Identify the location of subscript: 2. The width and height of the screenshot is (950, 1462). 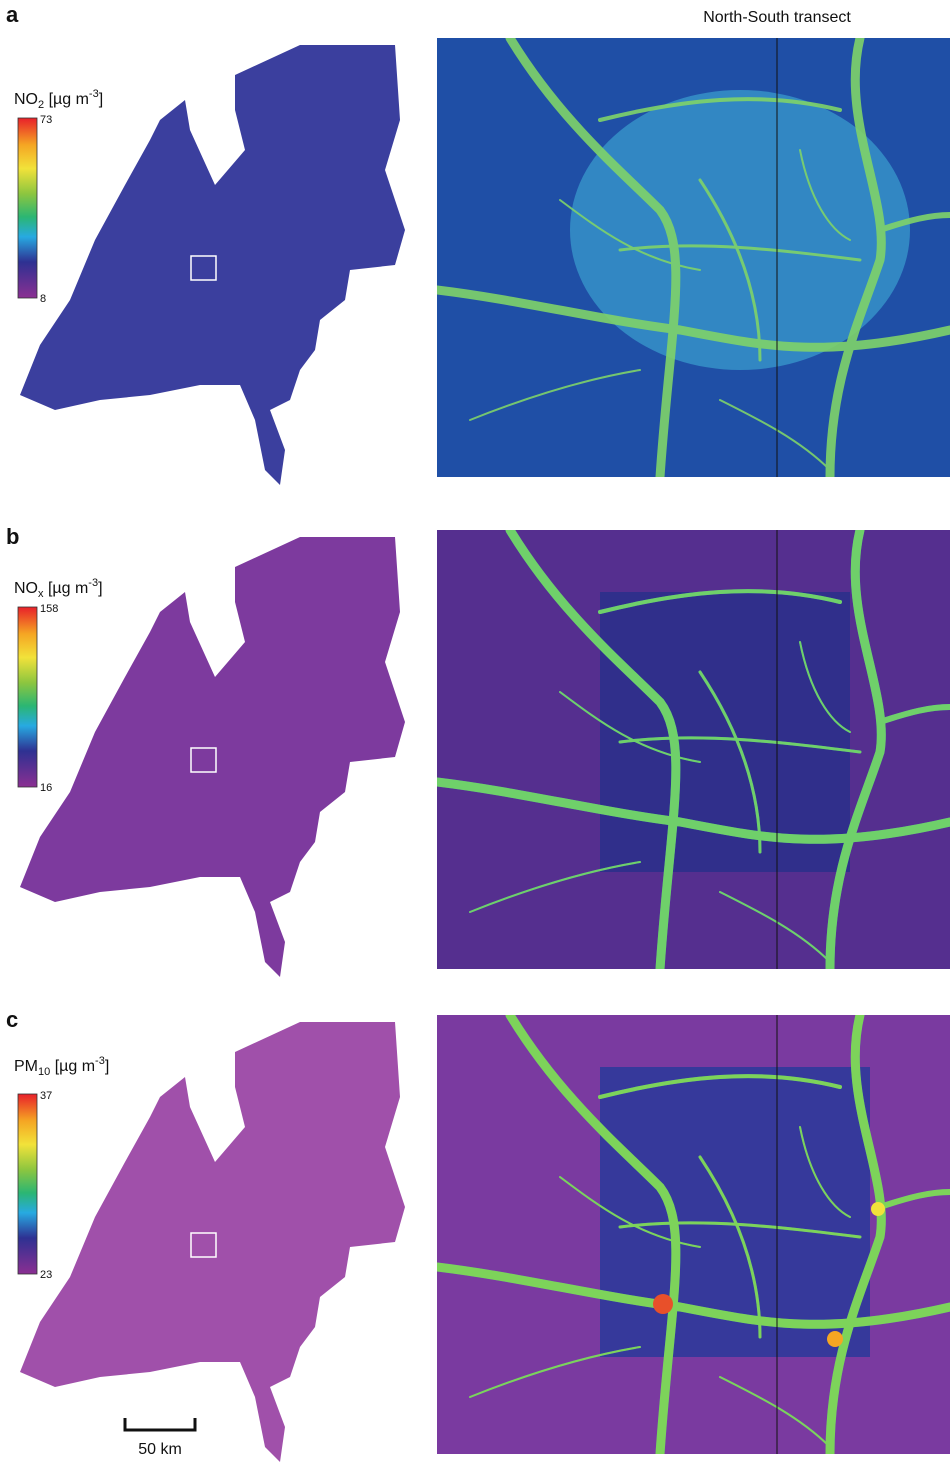
(41, 105).